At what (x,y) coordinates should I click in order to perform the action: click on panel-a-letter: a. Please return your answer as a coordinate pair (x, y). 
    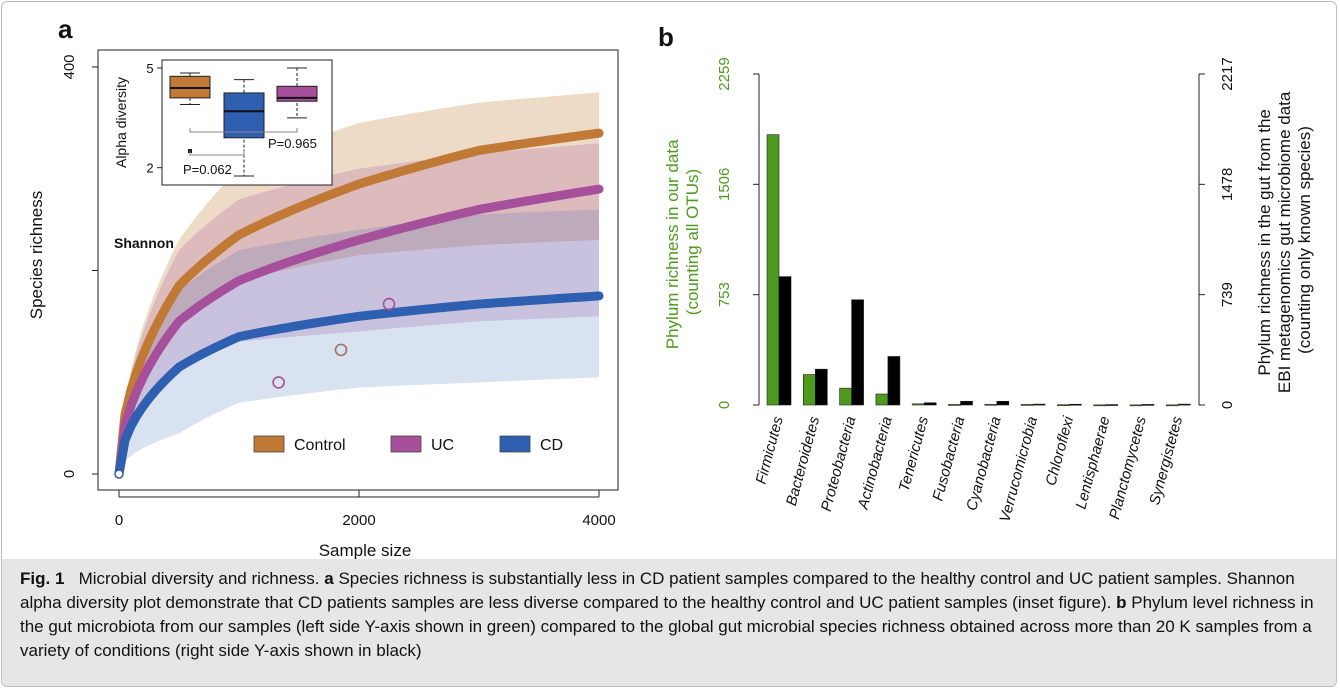
    Looking at the image, I should click on (65, 29).